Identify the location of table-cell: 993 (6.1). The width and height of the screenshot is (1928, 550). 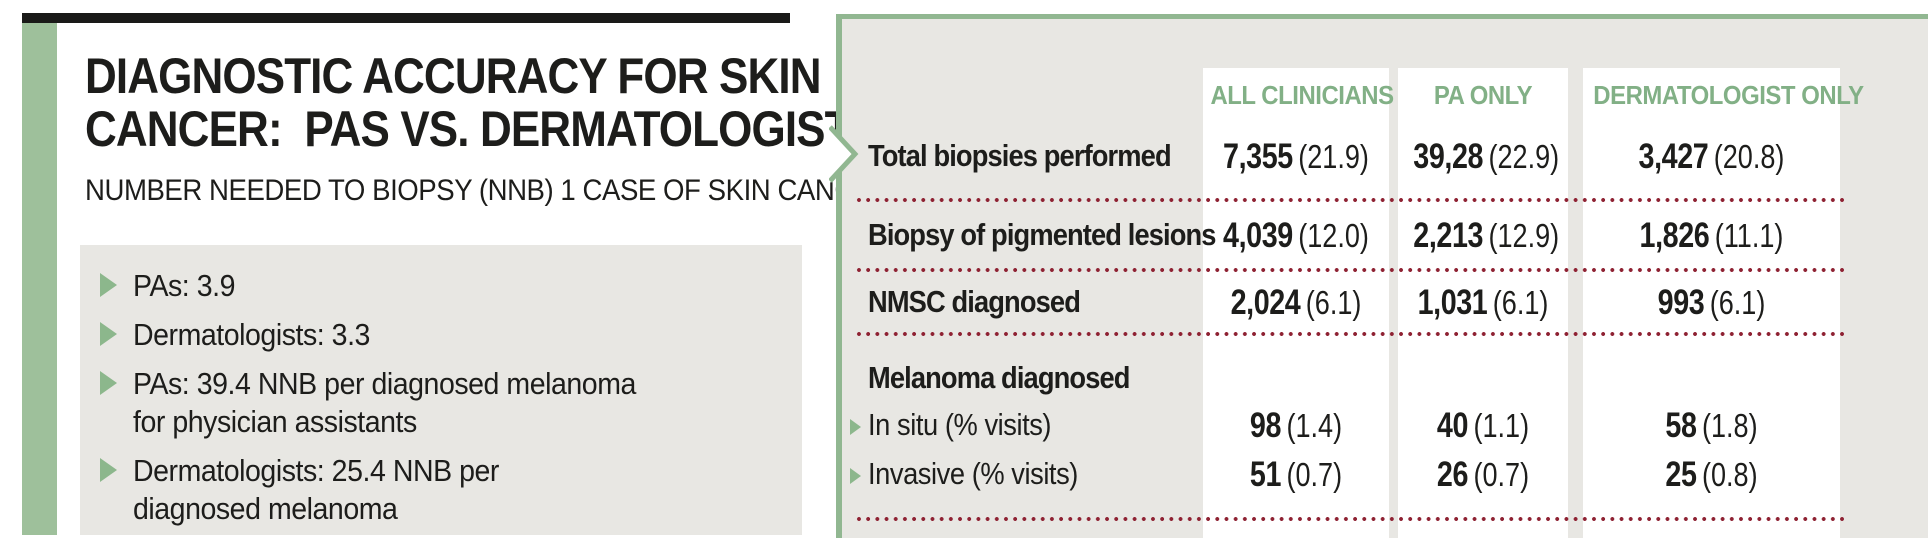
(1711, 303).